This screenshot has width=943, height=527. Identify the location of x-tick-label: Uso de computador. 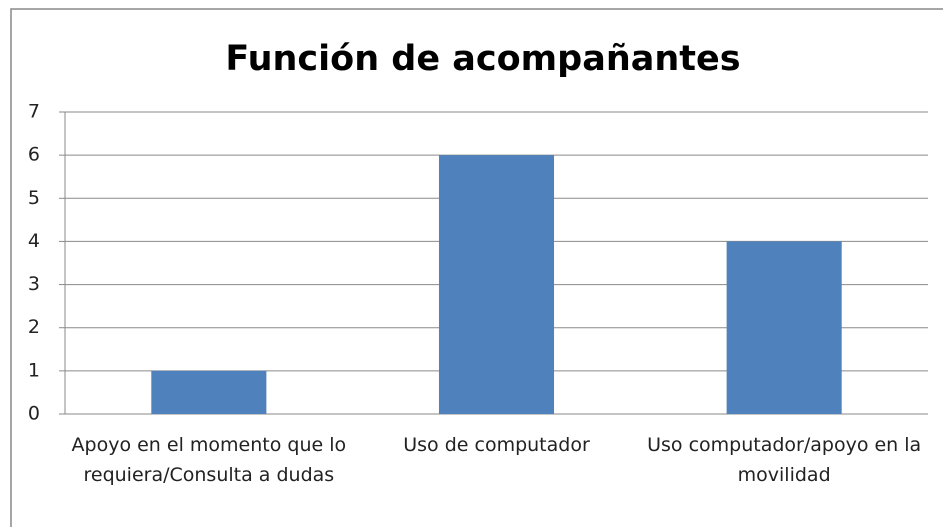
(496, 445).